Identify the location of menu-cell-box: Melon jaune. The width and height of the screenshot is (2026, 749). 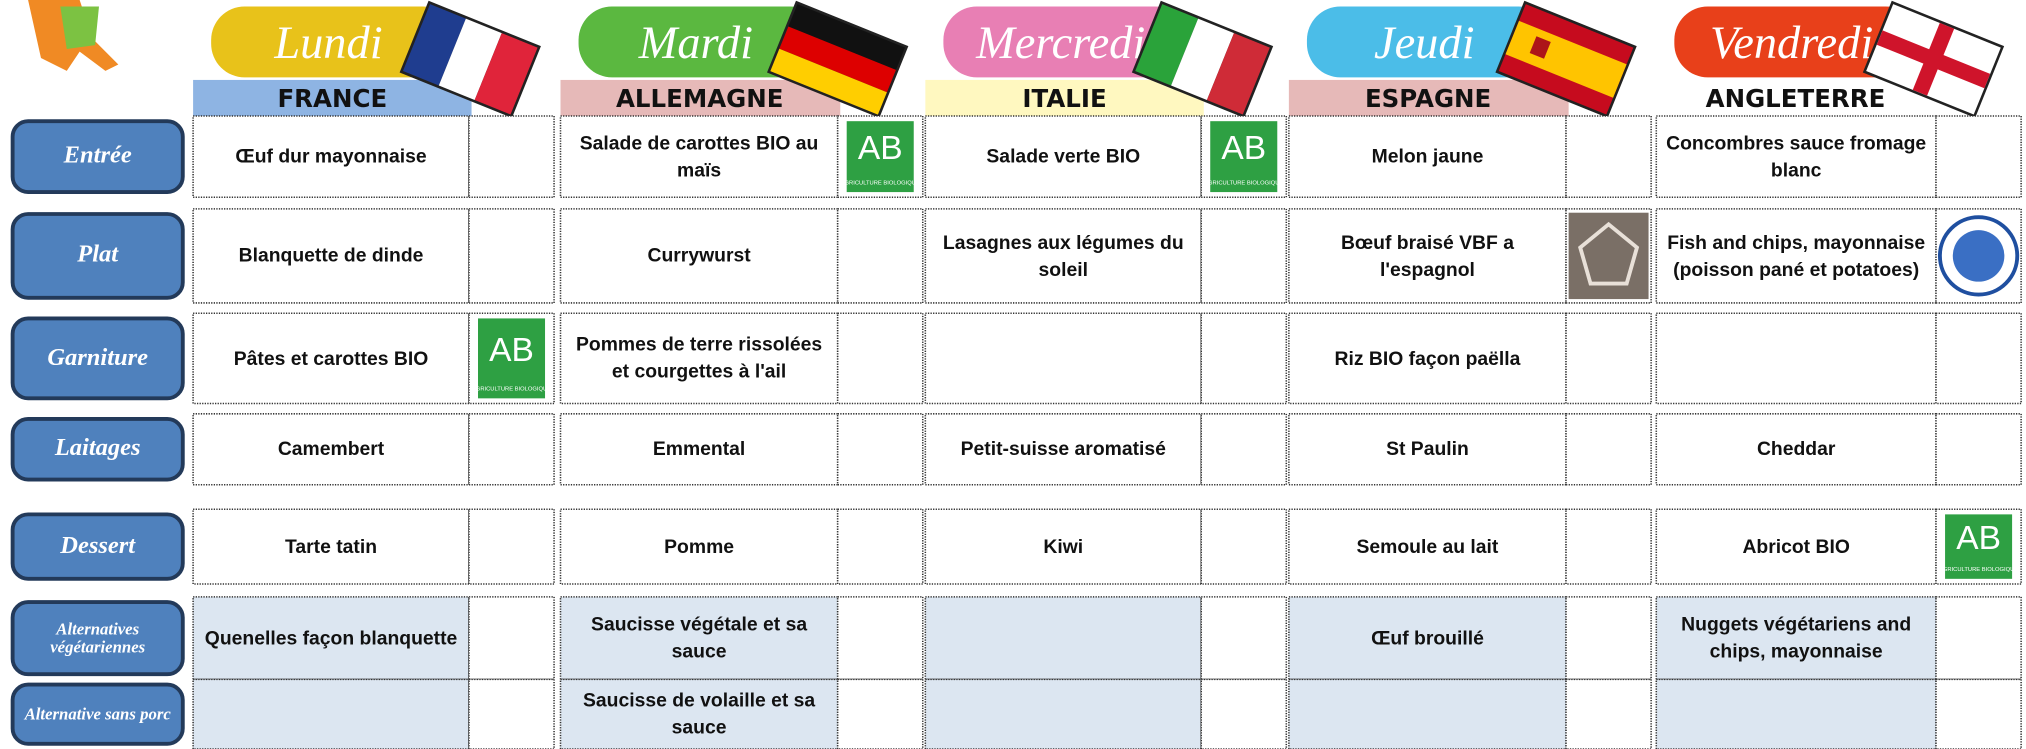
(1427, 156).